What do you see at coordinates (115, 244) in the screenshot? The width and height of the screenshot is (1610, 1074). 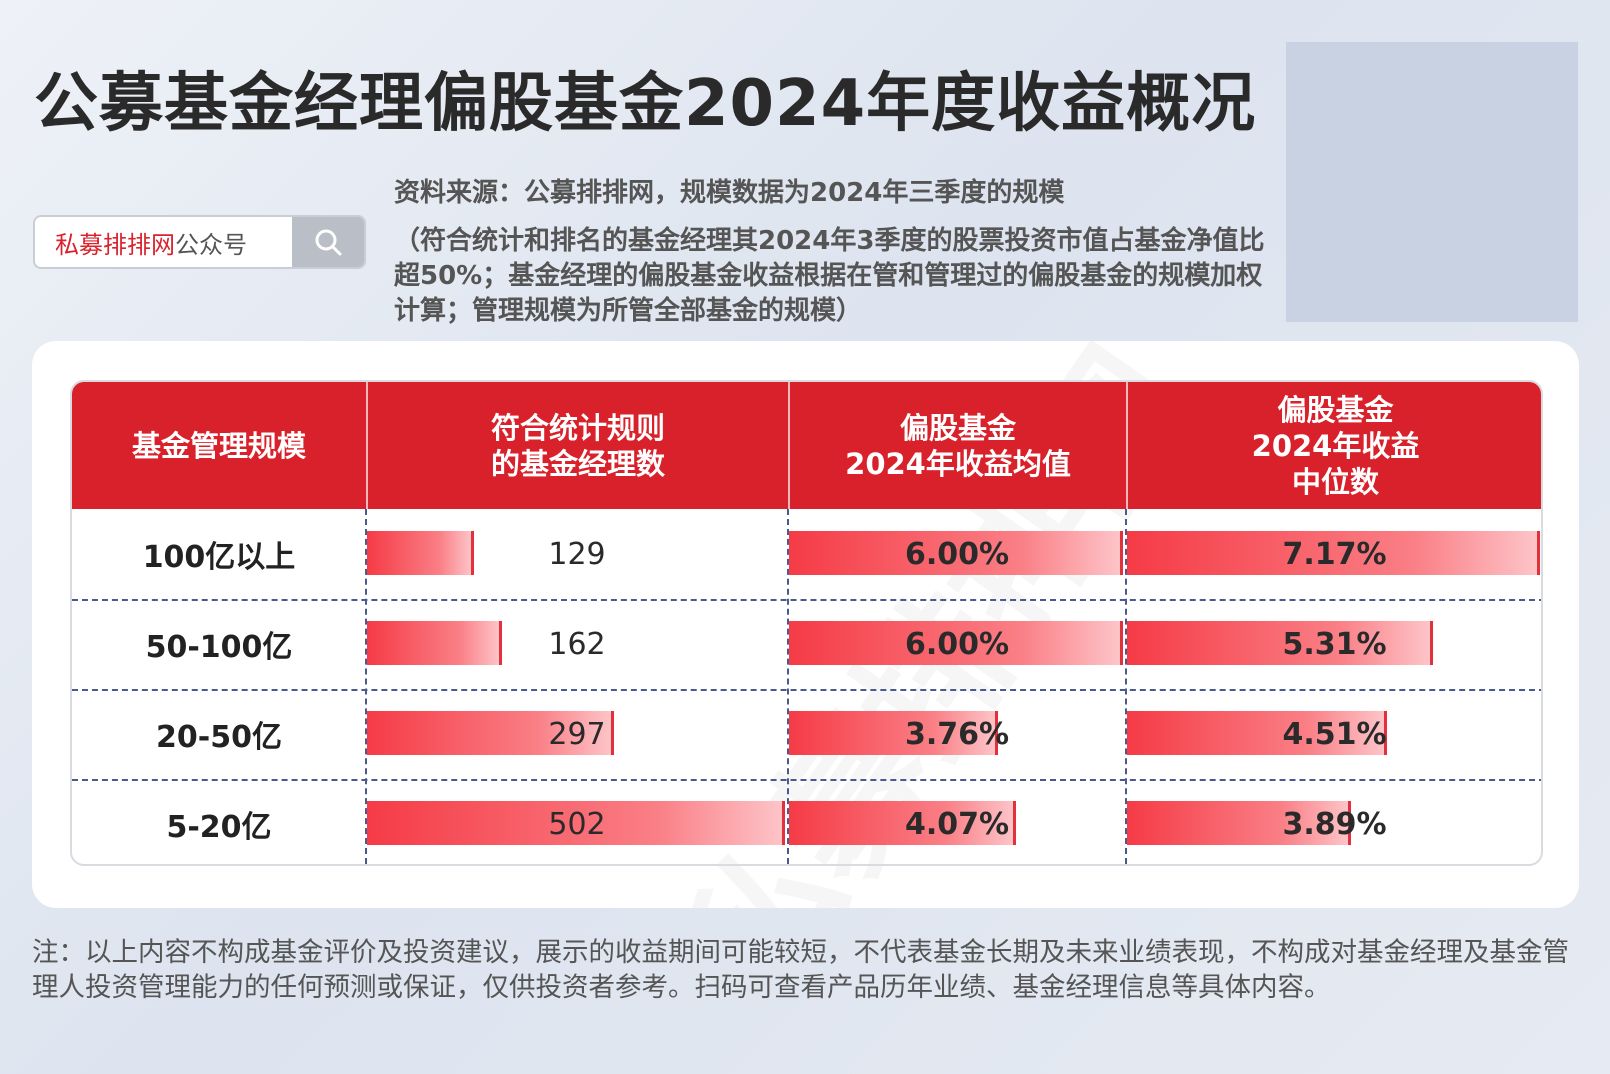 I see `search-brand: 私募排排网` at bounding box center [115, 244].